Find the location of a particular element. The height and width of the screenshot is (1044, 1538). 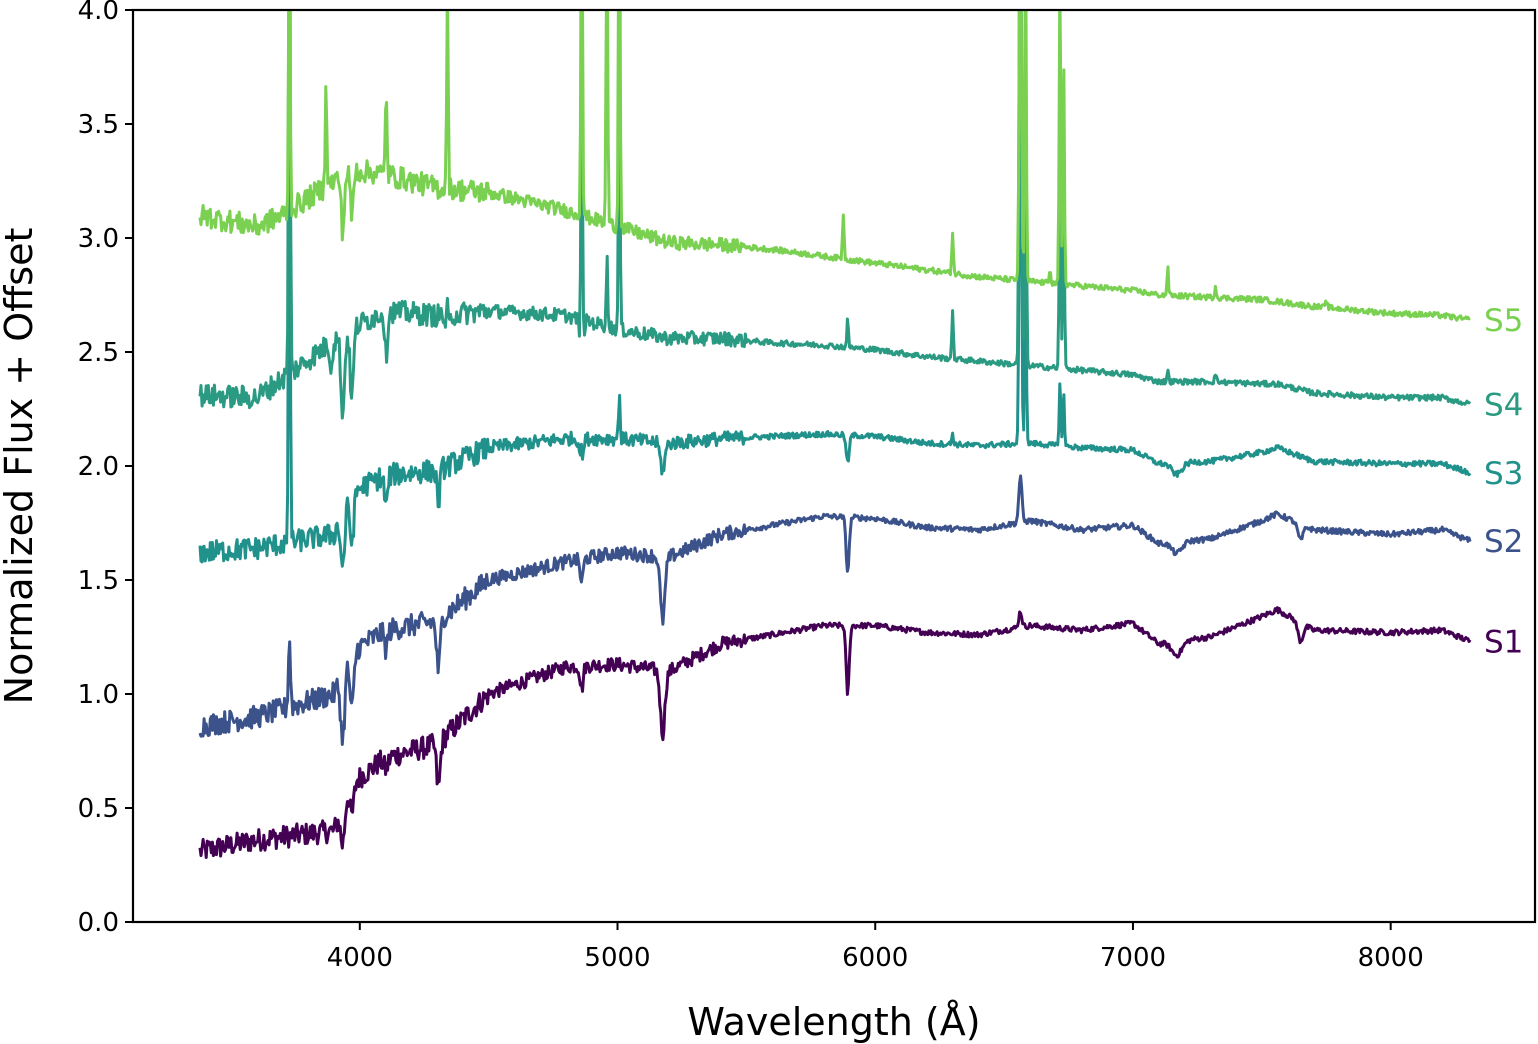

y-tick-label: 3.0 is located at coordinates (98, 239).